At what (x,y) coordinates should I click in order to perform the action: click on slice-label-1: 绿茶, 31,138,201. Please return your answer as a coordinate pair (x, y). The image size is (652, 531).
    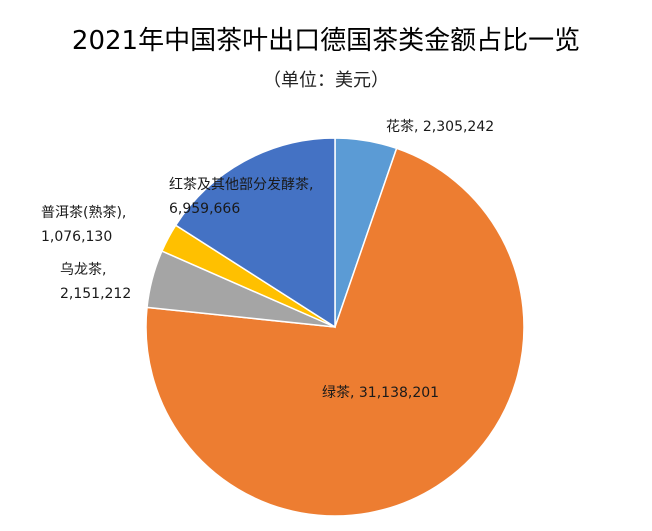
    Looking at the image, I should click on (380, 393).